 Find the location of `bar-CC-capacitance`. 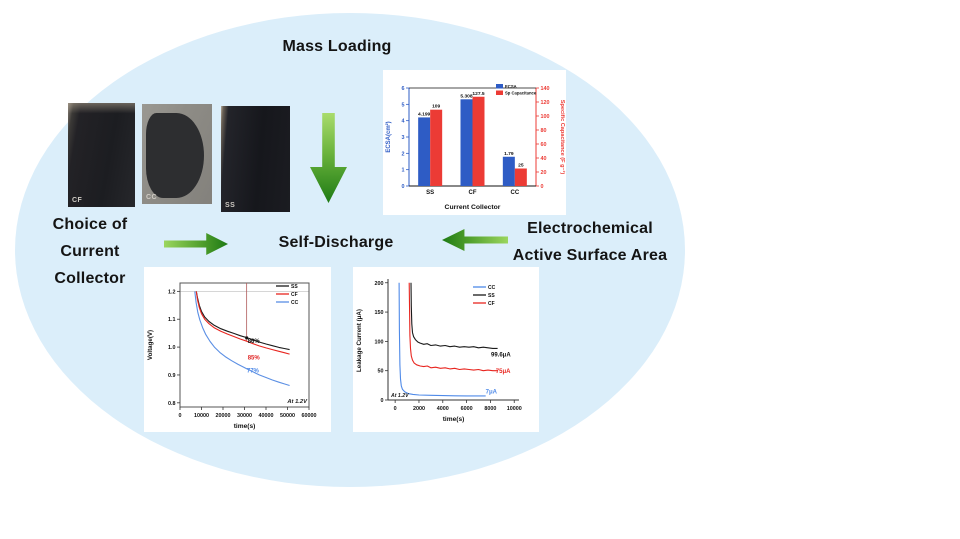

bar-CC-capacitance is located at coordinates (520, 177).